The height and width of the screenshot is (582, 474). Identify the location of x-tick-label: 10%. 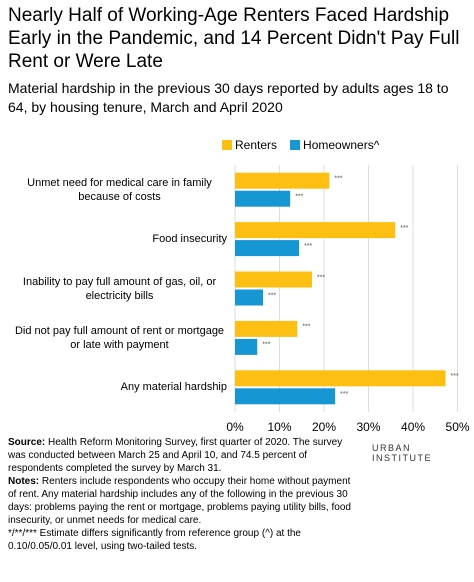
(279, 427).